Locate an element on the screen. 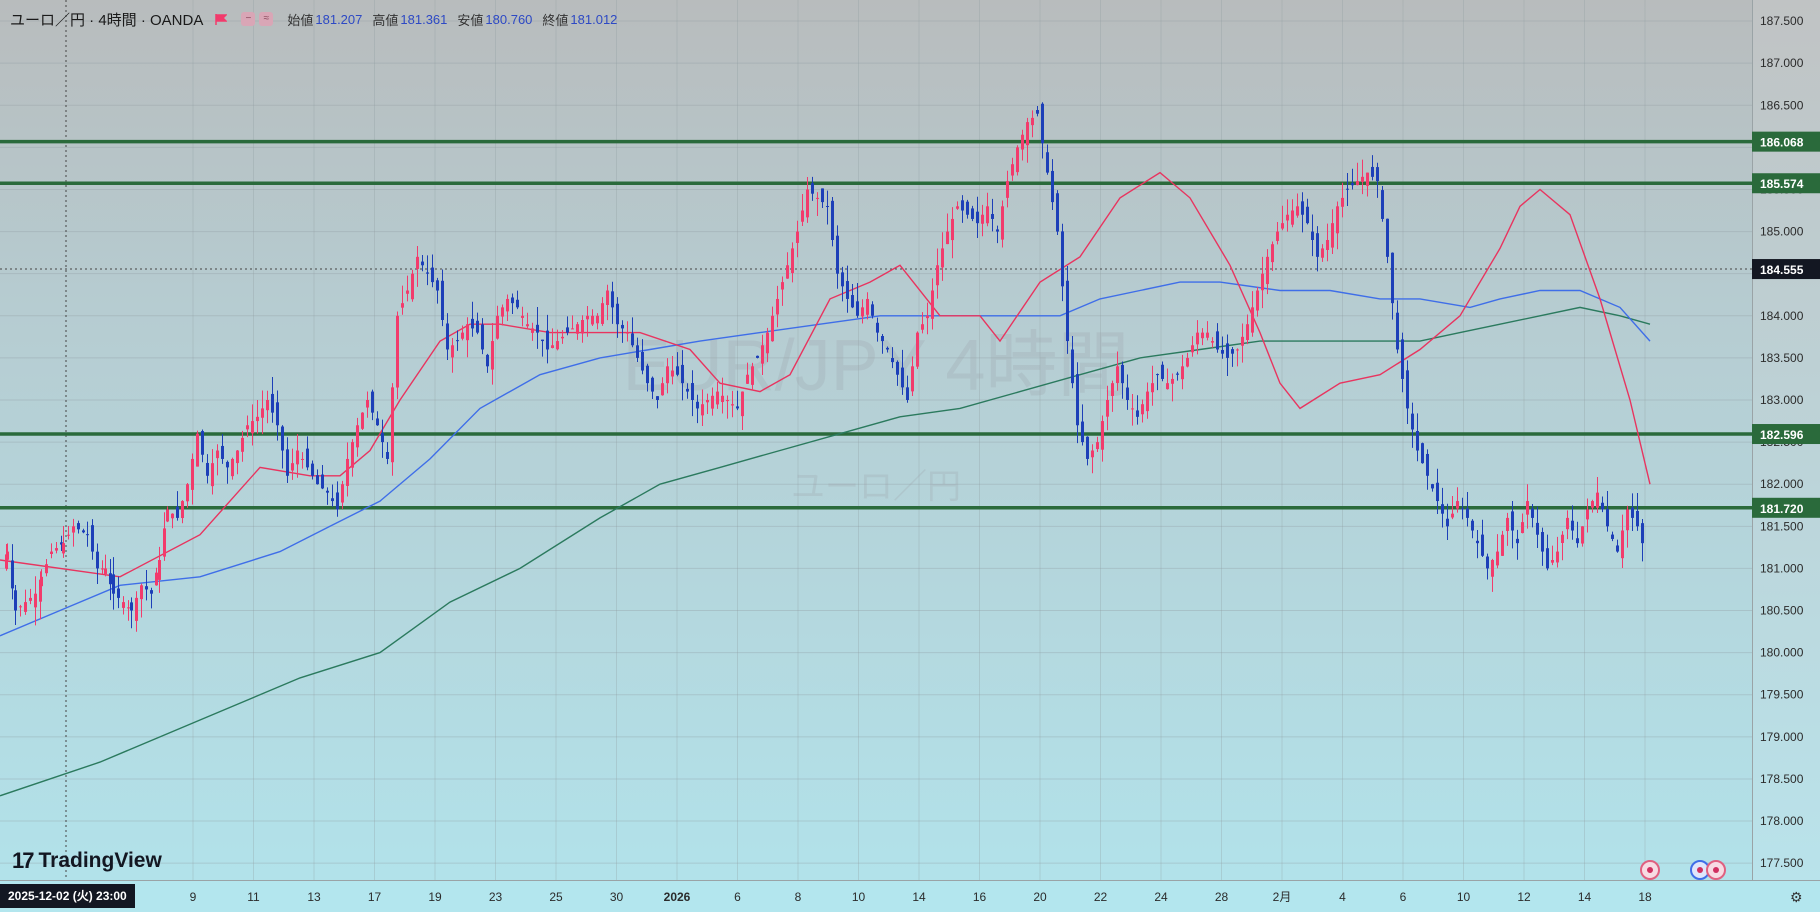  symbol-title: ユーロ／円 · 4時間 · OANDA is located at coordinates (107, 20).